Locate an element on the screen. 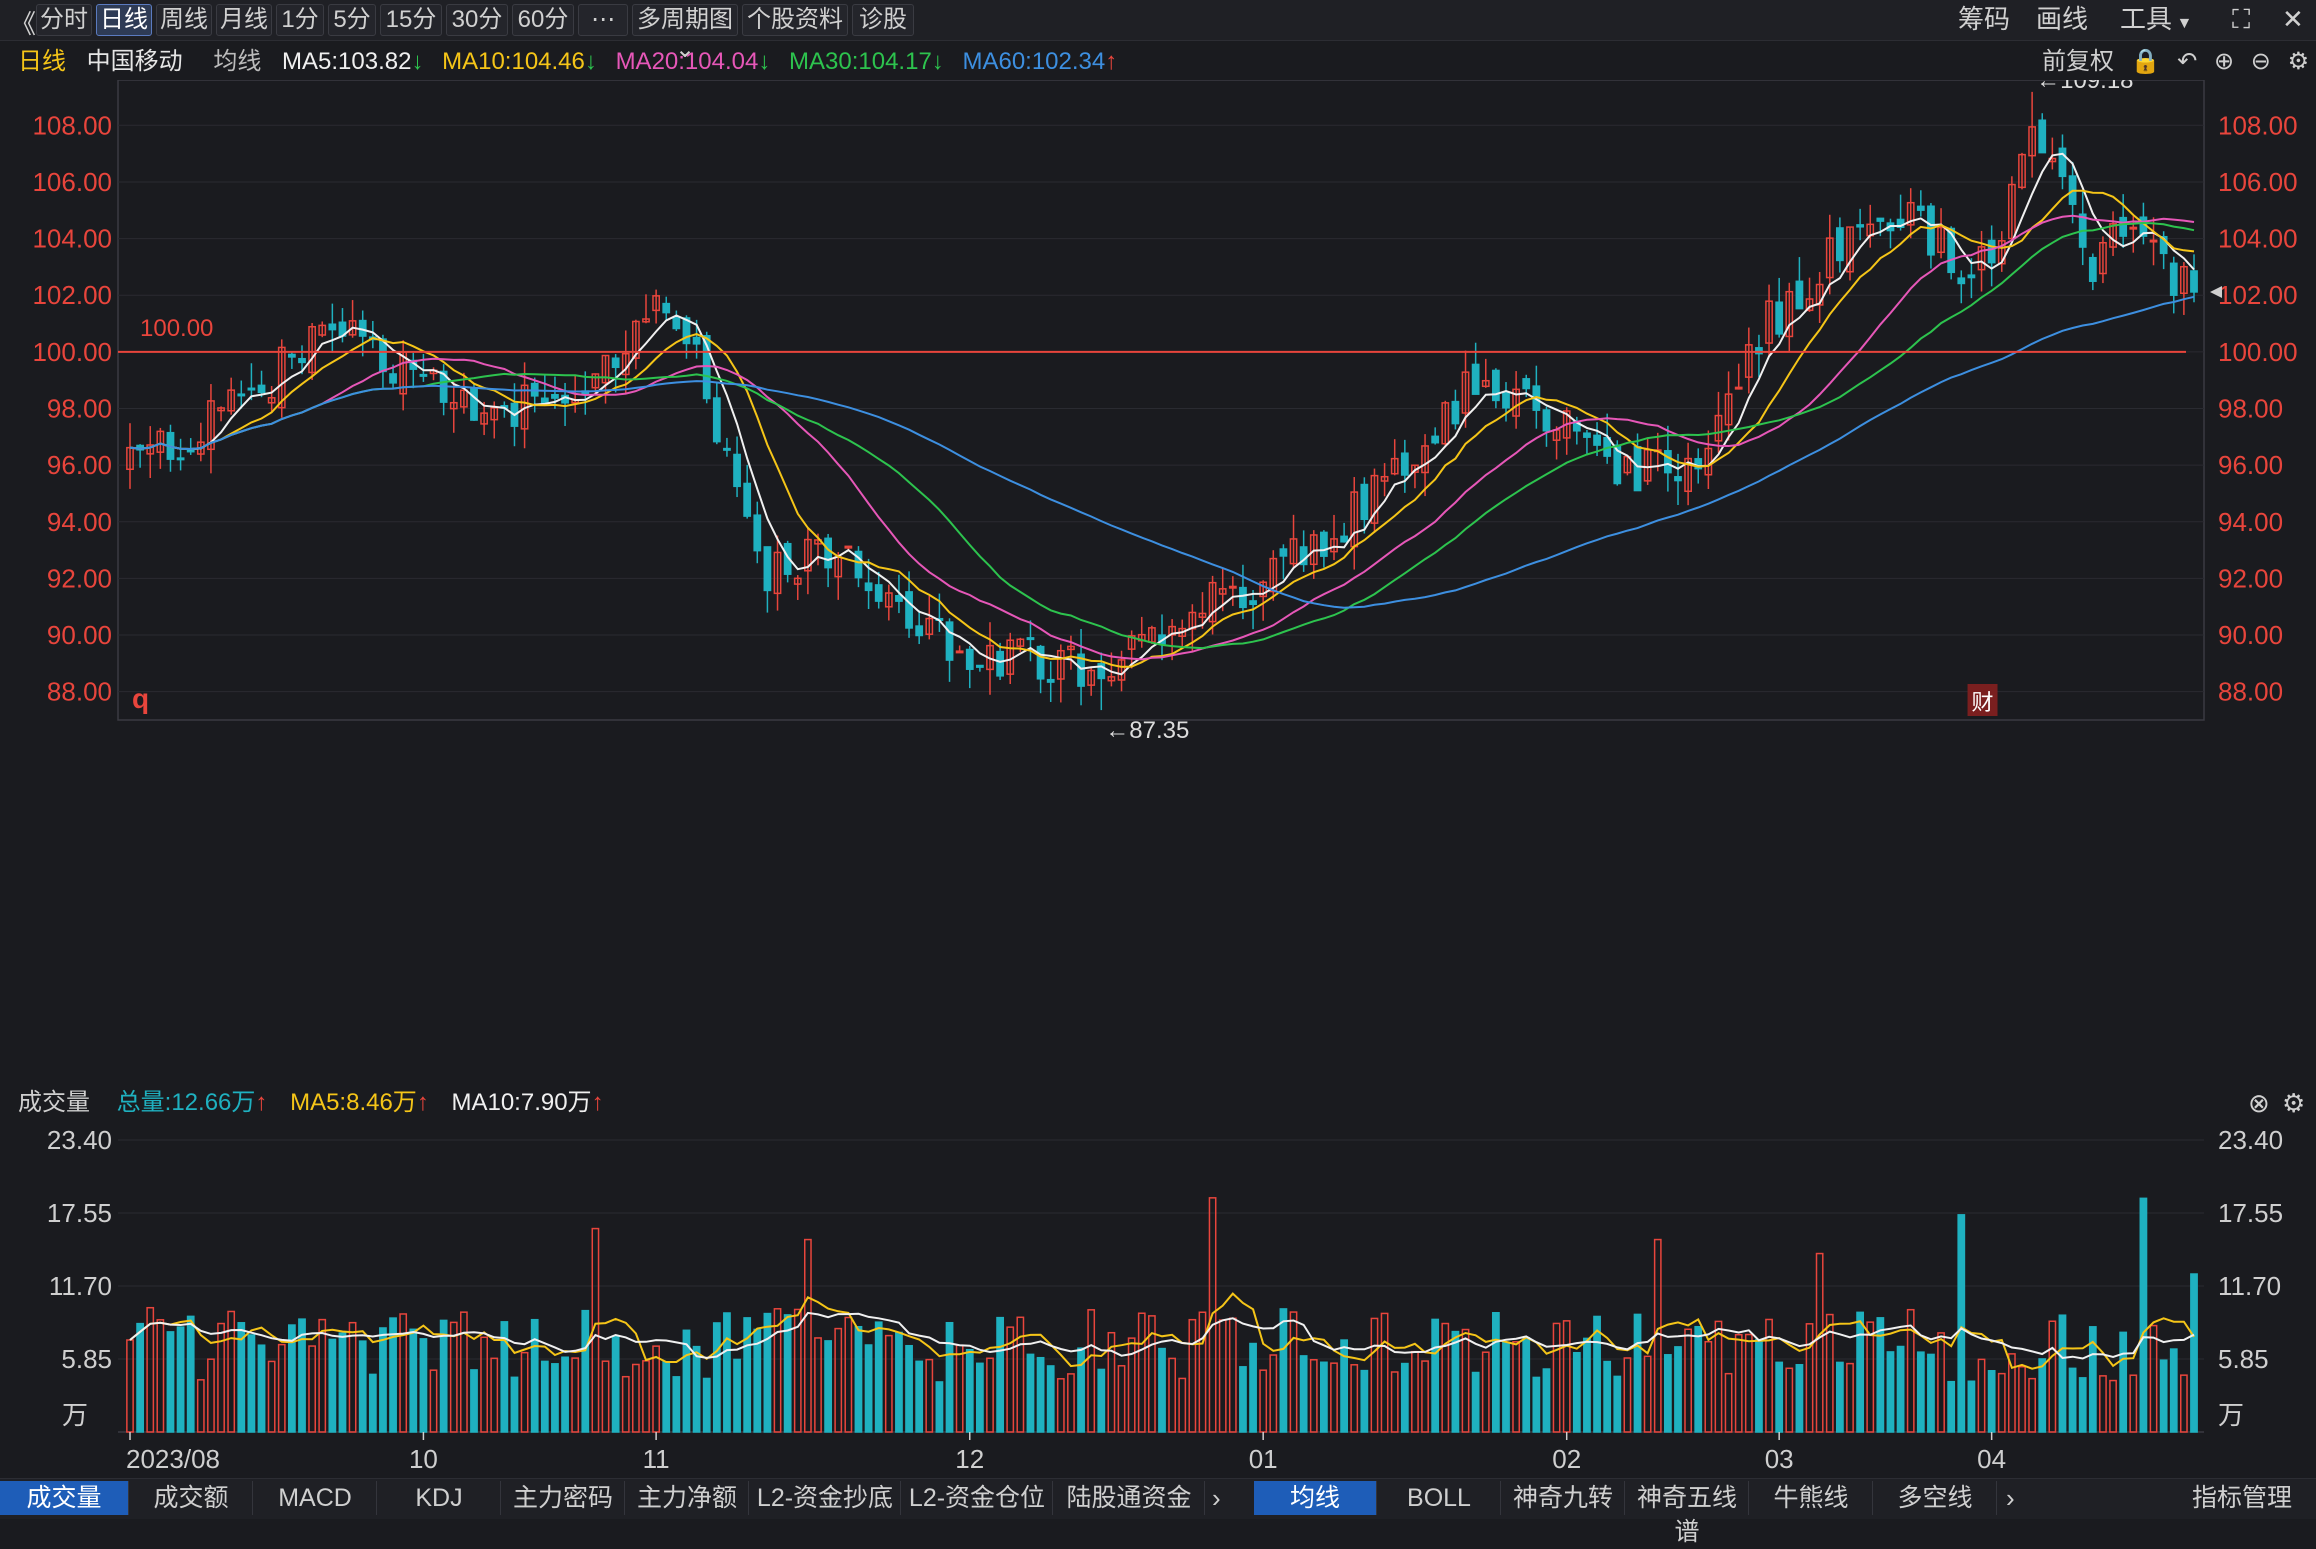 The width and height of the screenshot is (2316, 1549). tab-boll: BOLL is located at coordinates (1439, 1498).